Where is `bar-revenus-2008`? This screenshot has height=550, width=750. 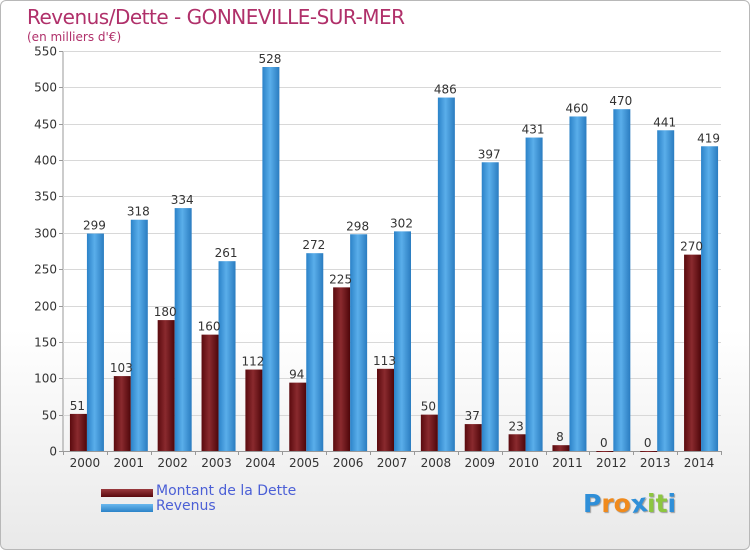
bar-revenus-2008 is located at coordinates (446, 274).